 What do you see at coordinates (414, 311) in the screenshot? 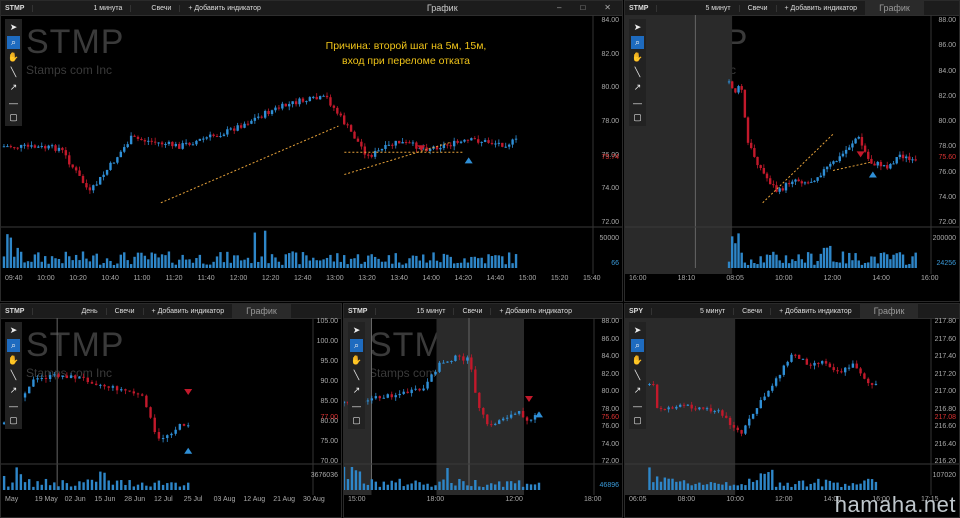
I see `interval-selector: 15 минут` at bounding box center [414, 311].